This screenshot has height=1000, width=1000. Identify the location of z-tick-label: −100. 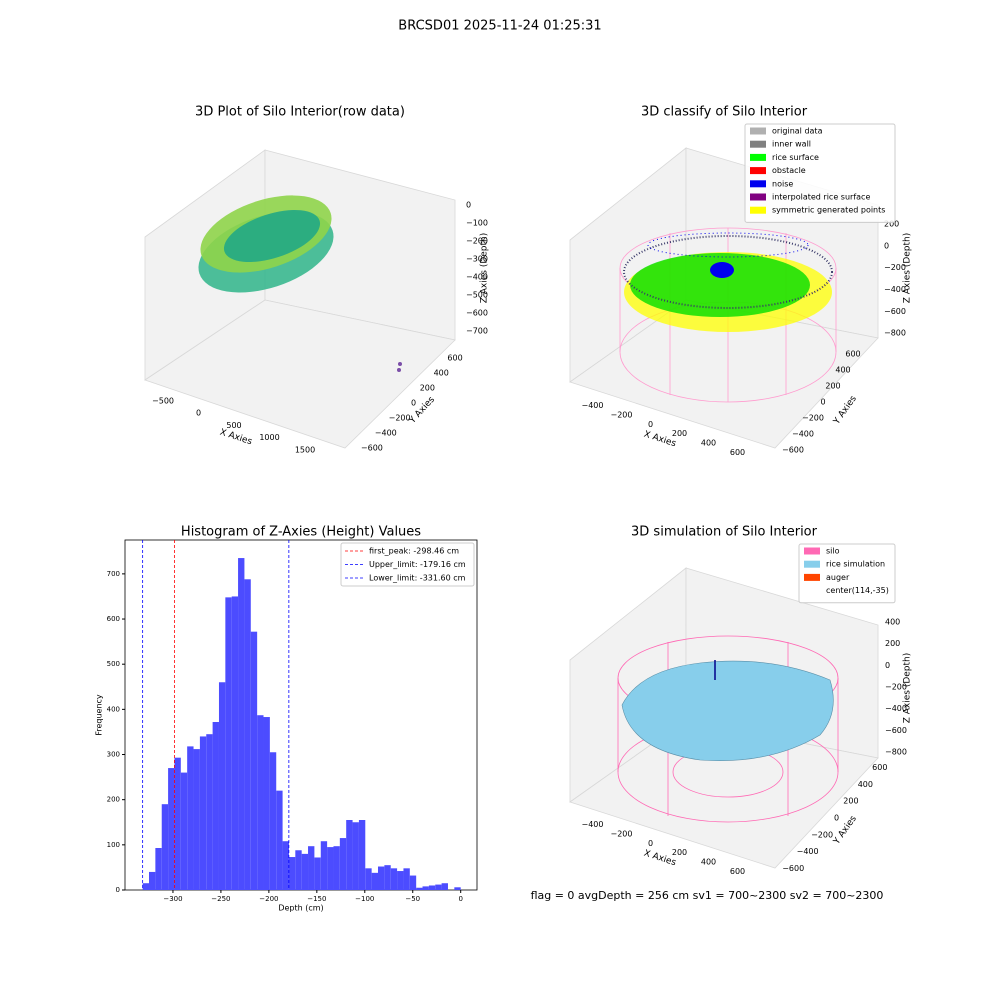
(477, 223).